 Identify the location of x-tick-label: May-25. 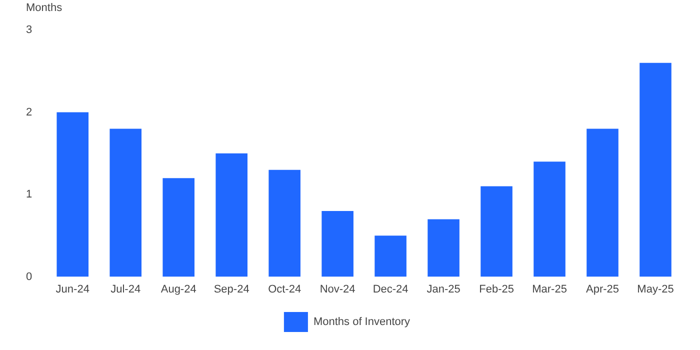
(655, 289).